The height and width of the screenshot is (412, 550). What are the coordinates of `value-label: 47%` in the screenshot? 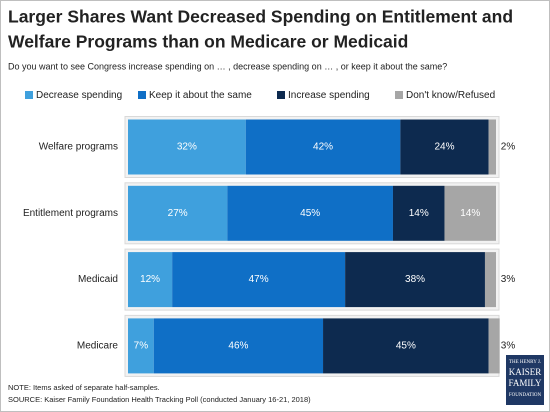 It's located at (259, 279).